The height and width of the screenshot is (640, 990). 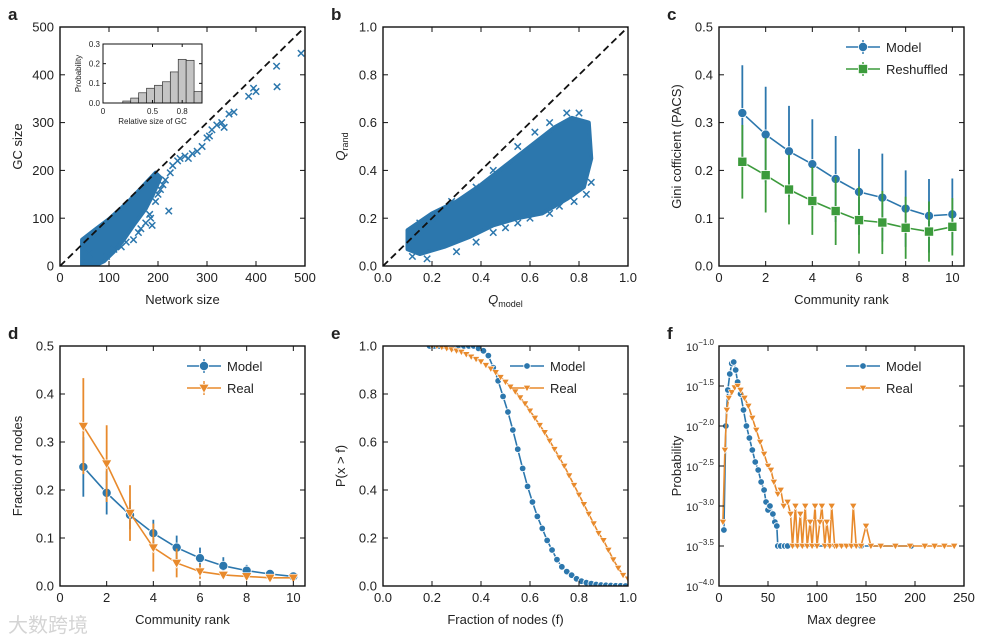 What do you see at coordinates (563, 388) in the screenshot?
I see `legend-label-real: Real` at bounding box center [563, 388].